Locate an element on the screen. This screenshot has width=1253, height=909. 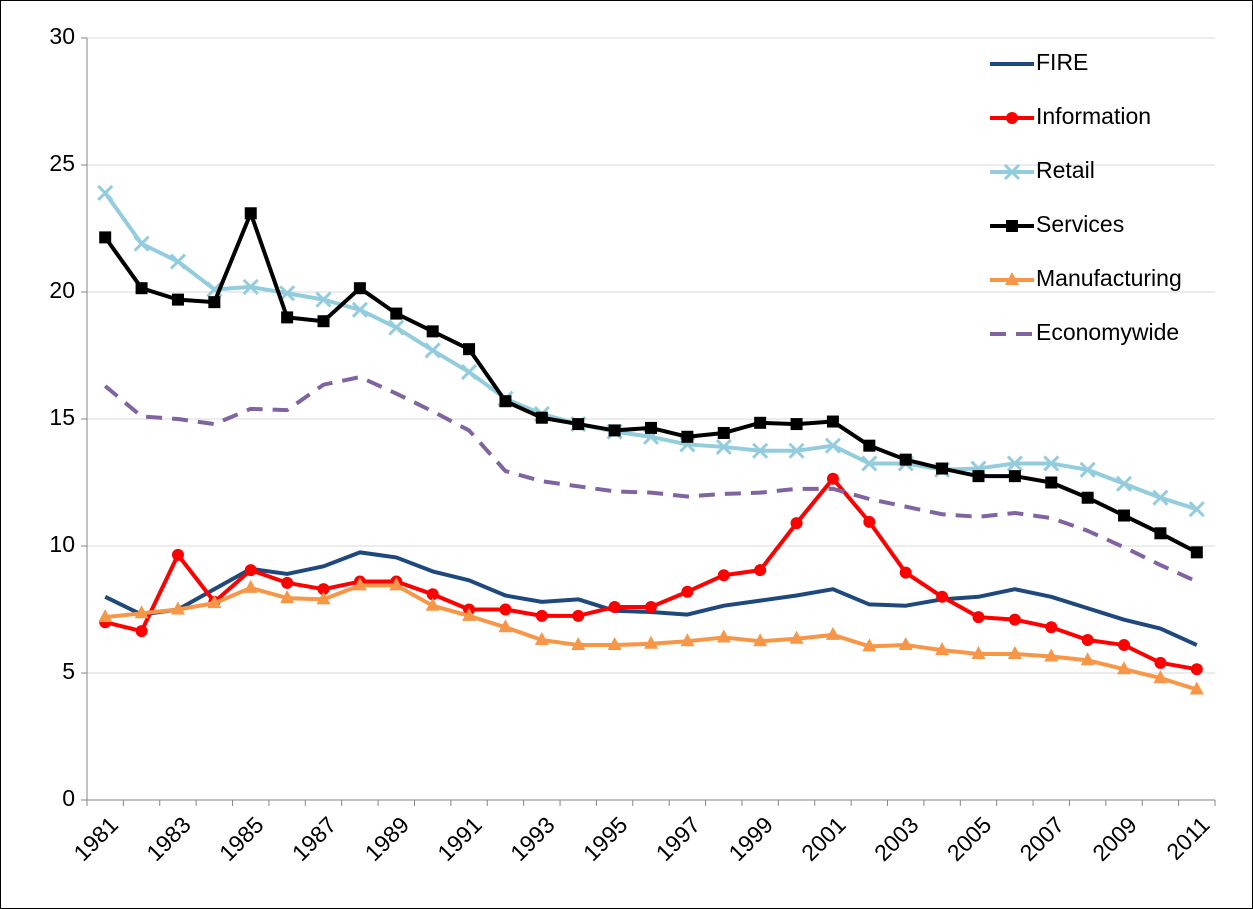
y-tick-label: 20 is located at coordinates (62, 290).